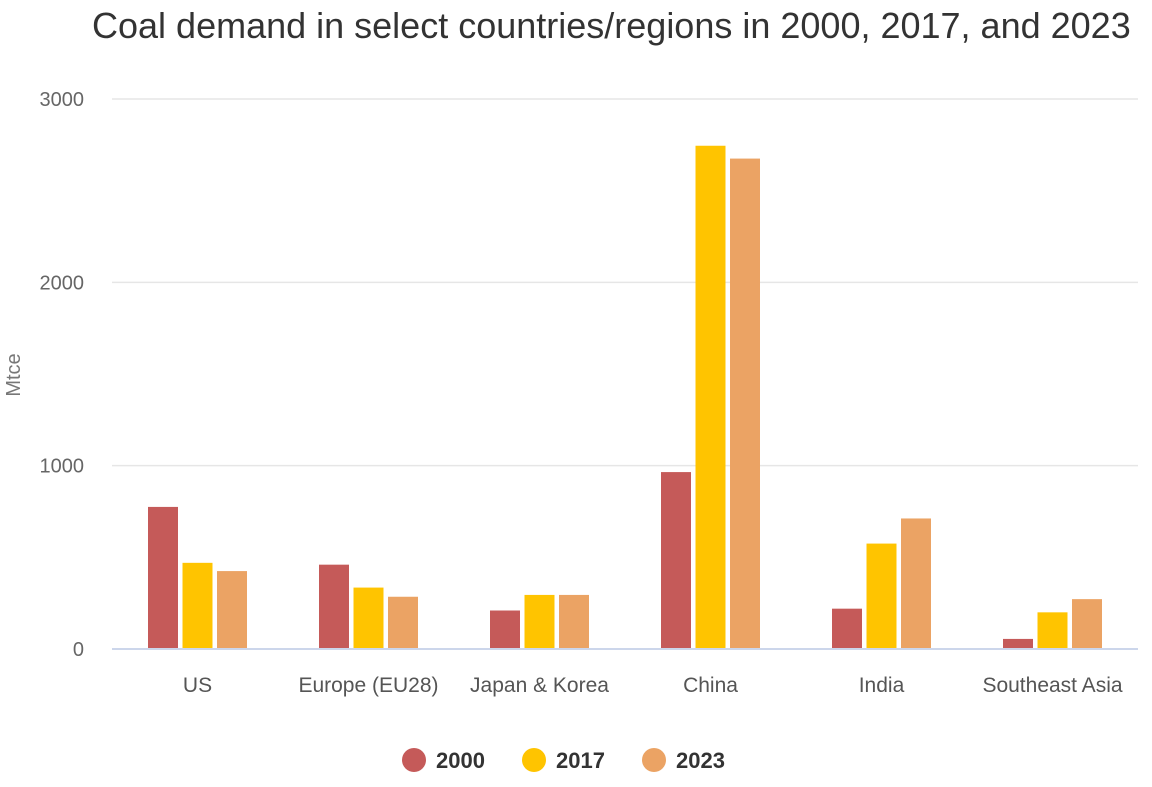 This screenshot has width=1152, height=787. I want to click on bar-china-2023, so click(745, 404).